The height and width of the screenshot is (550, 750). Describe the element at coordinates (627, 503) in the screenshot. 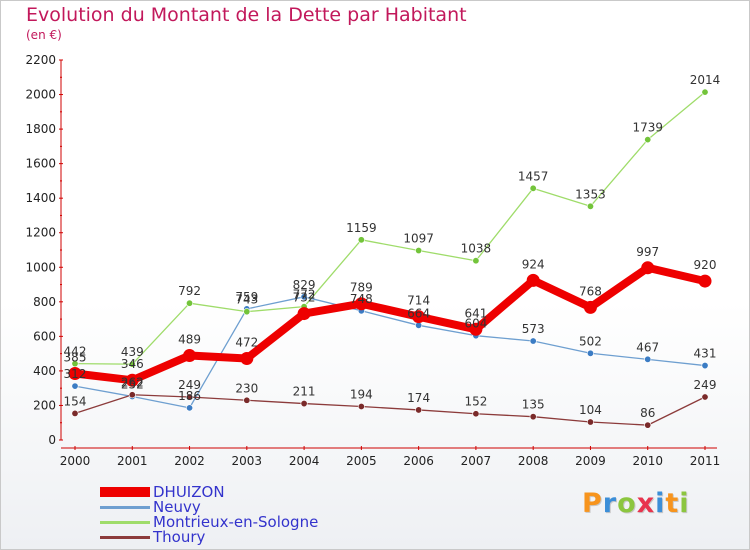

I see `logo-letter: o` at that location.